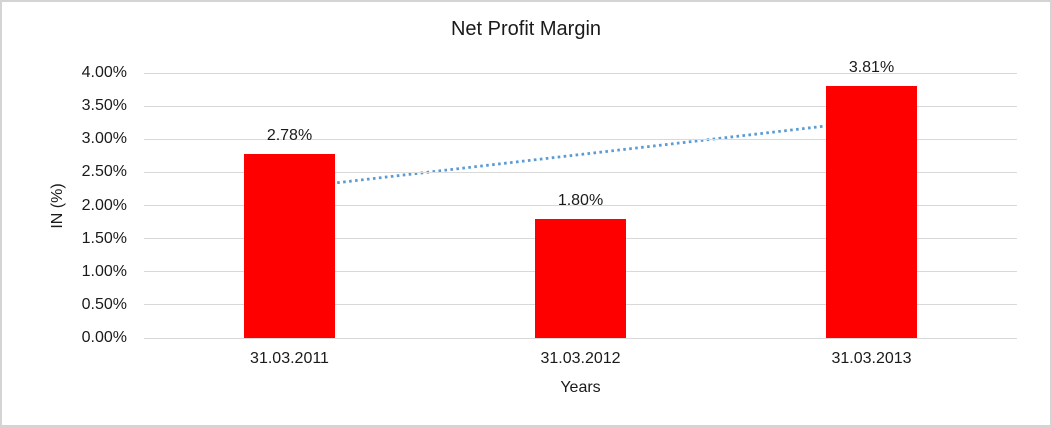  Describe the element at coordinates (871, 358) in the screenshot. I see `x-axis-tick-label: 31.03.2013` at that location.